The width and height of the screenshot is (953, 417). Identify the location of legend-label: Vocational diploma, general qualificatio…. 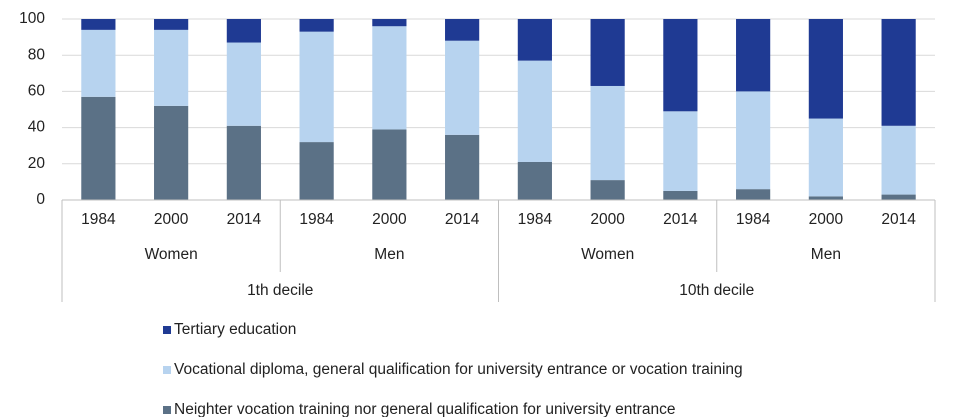
(458, 369).